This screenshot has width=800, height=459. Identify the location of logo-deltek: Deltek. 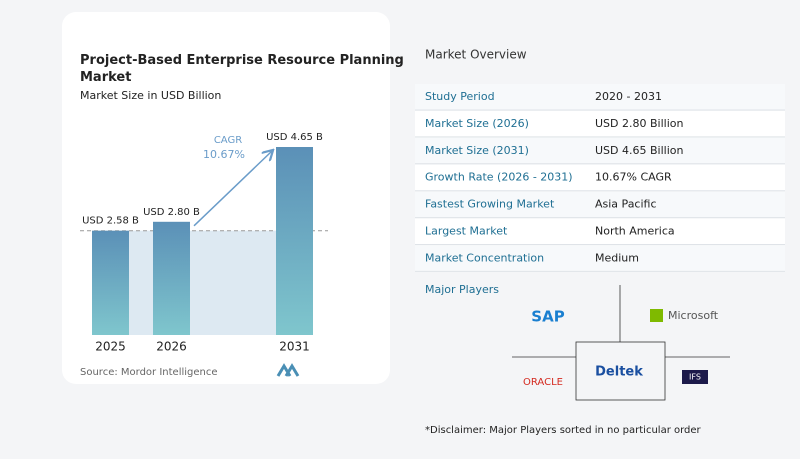
(619, 372).